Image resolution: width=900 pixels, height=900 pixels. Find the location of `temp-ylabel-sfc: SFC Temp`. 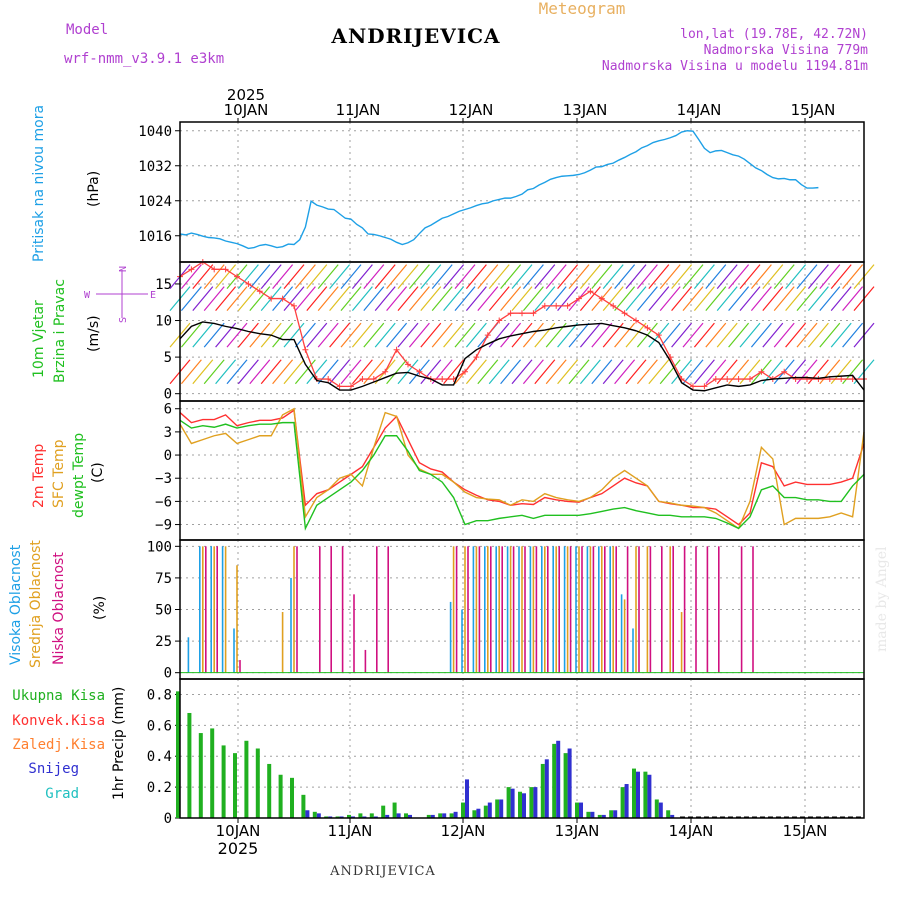

temp-ylabel-sfc: SFC Temp is located at coordinates (59, 473).